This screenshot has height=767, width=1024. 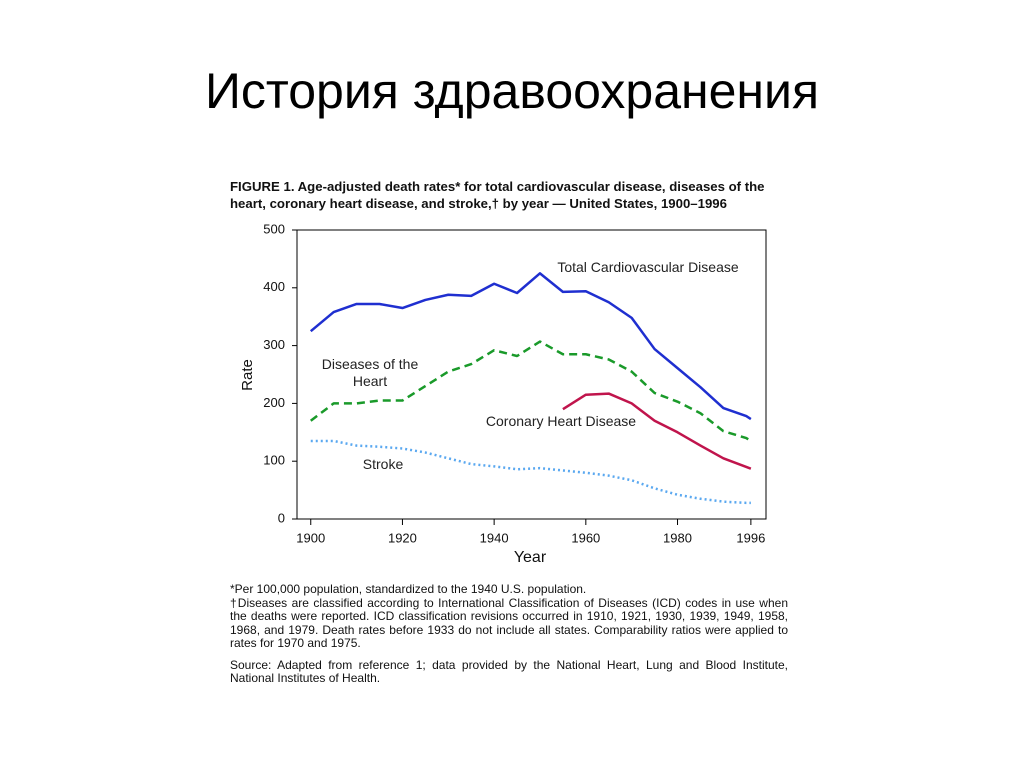 What do you see at coordinates (383, 464) in the screenshot?
I see `series-label: Stroke` at bounding box center [383, 464].